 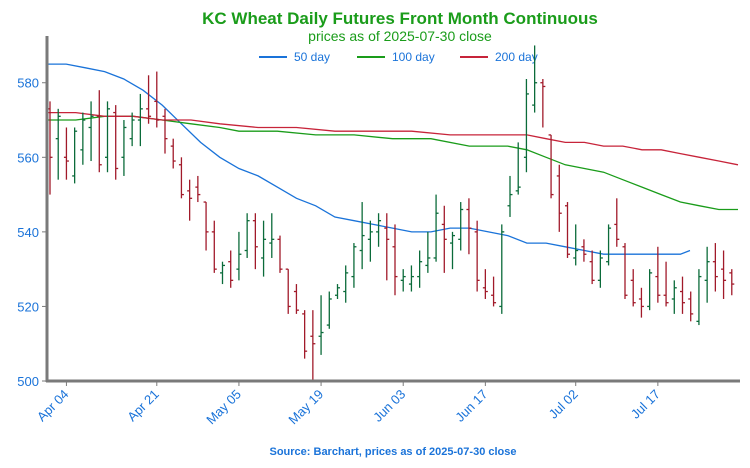 I want to click on legend: 50 day 100 day 200 day, so click(x=398, y=57).